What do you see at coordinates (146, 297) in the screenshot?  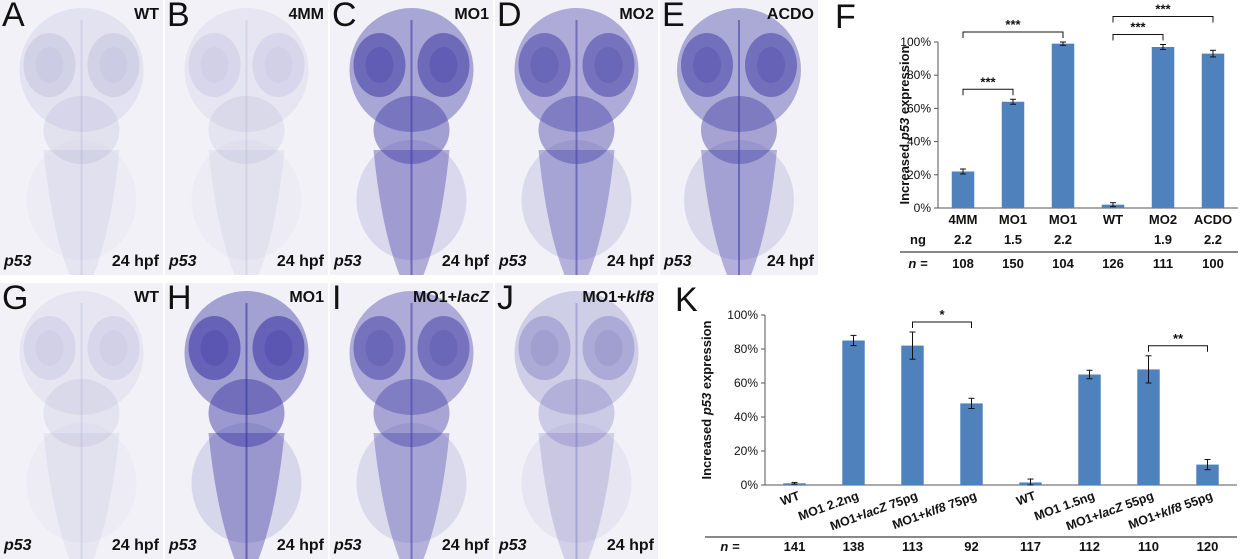 I see `condition-label: WT` at bounding box center [146, 297].